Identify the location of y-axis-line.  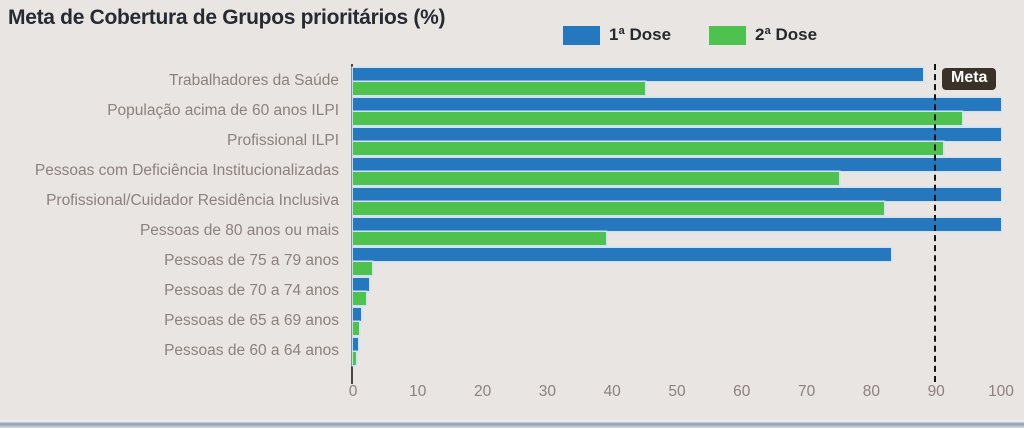
(352, 224).